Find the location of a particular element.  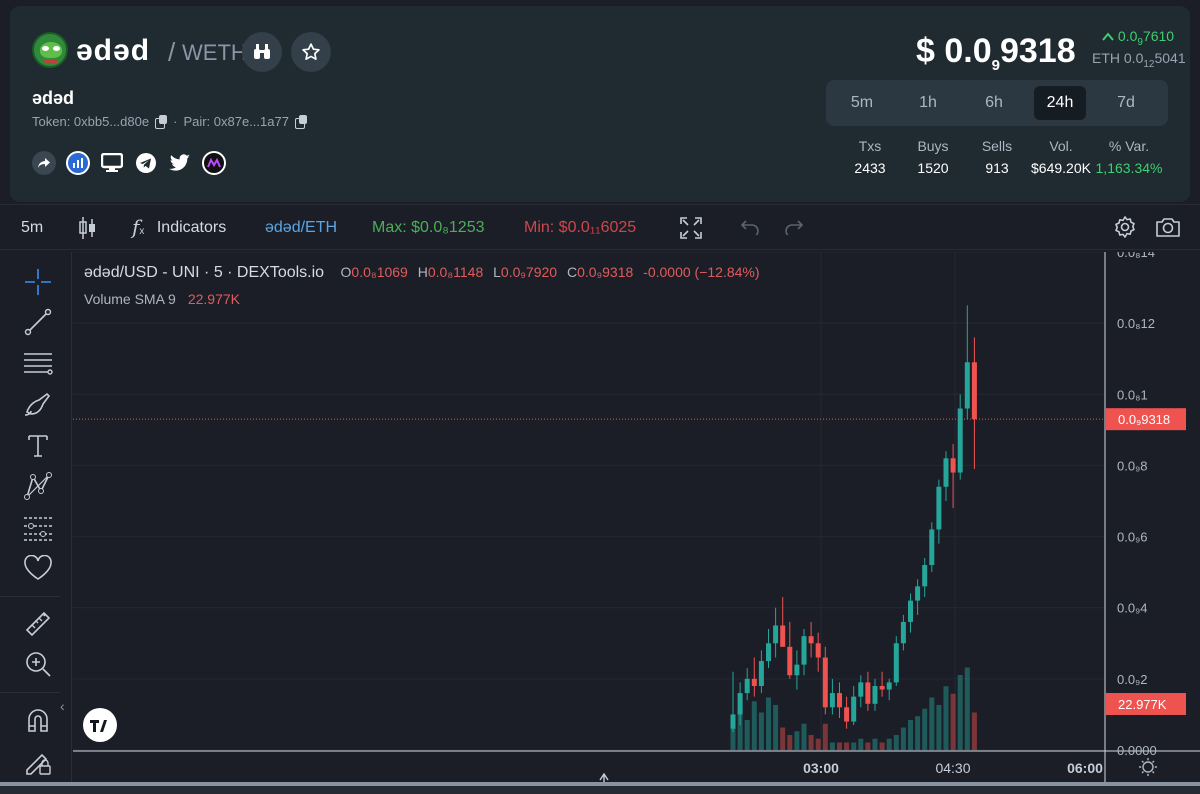

favorite-button is located at coordinates (311, 52).